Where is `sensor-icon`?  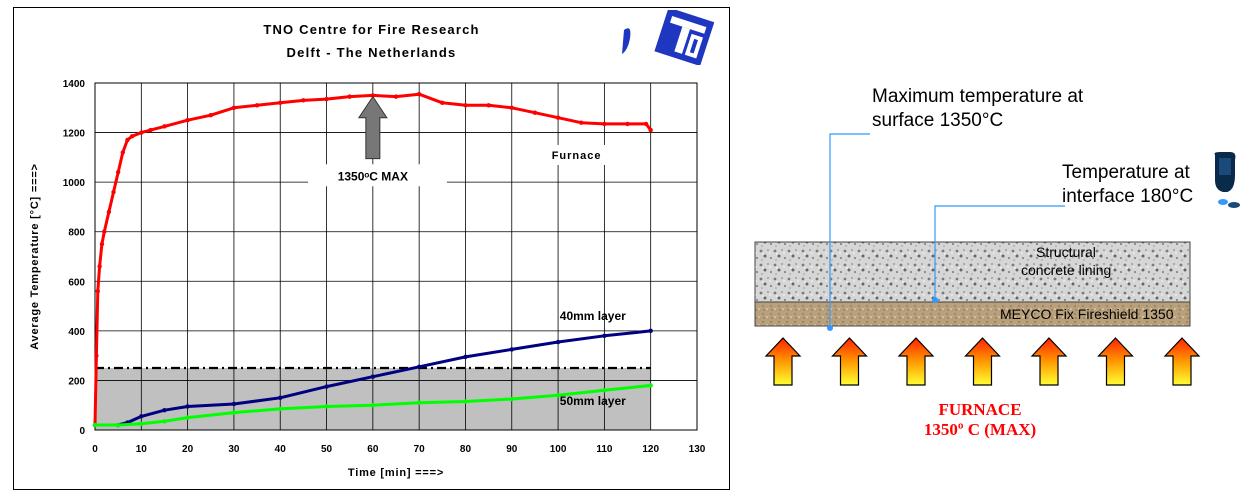
sensor-icon is located at coordinates (1227, 180).